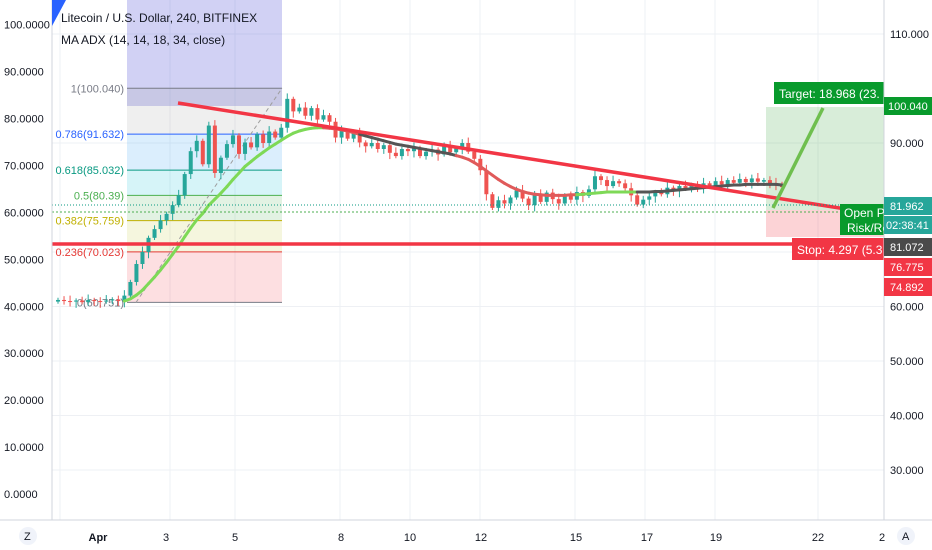 This screenshot has width=932, height=550. Describe the element at coordinates (24, 401) in the screenshot. I see `left-tick-label: 20.0000` at that location.